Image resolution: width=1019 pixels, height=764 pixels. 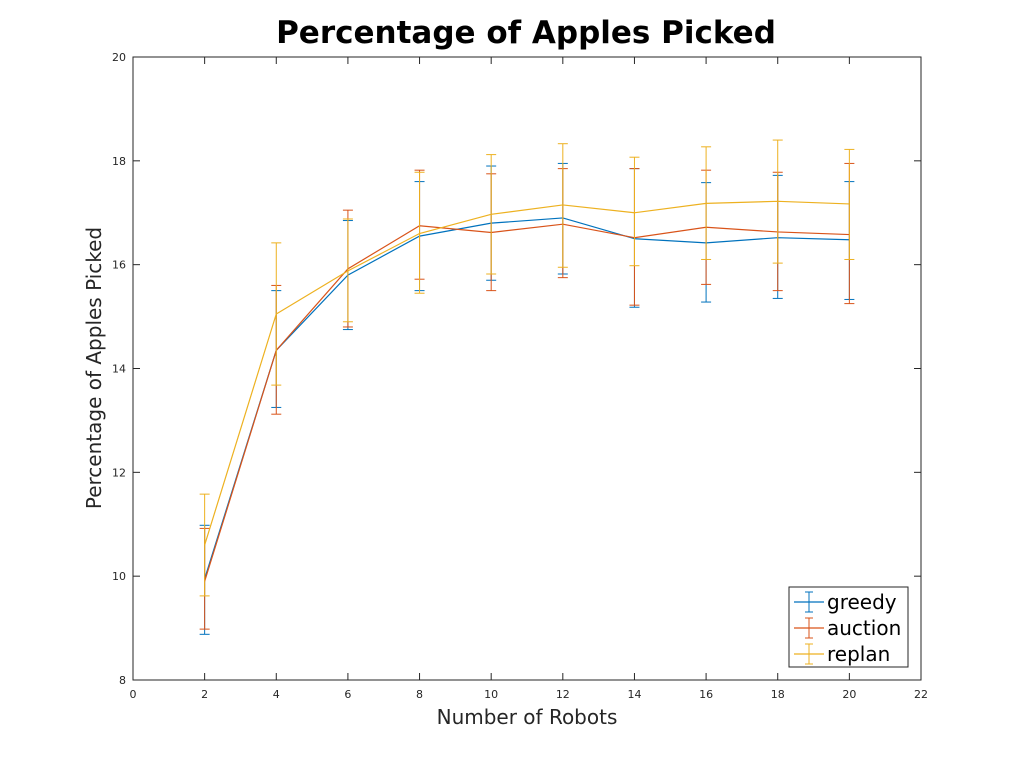 What do you see at coordinates (526, 33) in the screenshot?
I see `chart-title: Percentage of Apples Picked` at bounding box center [526, 33].